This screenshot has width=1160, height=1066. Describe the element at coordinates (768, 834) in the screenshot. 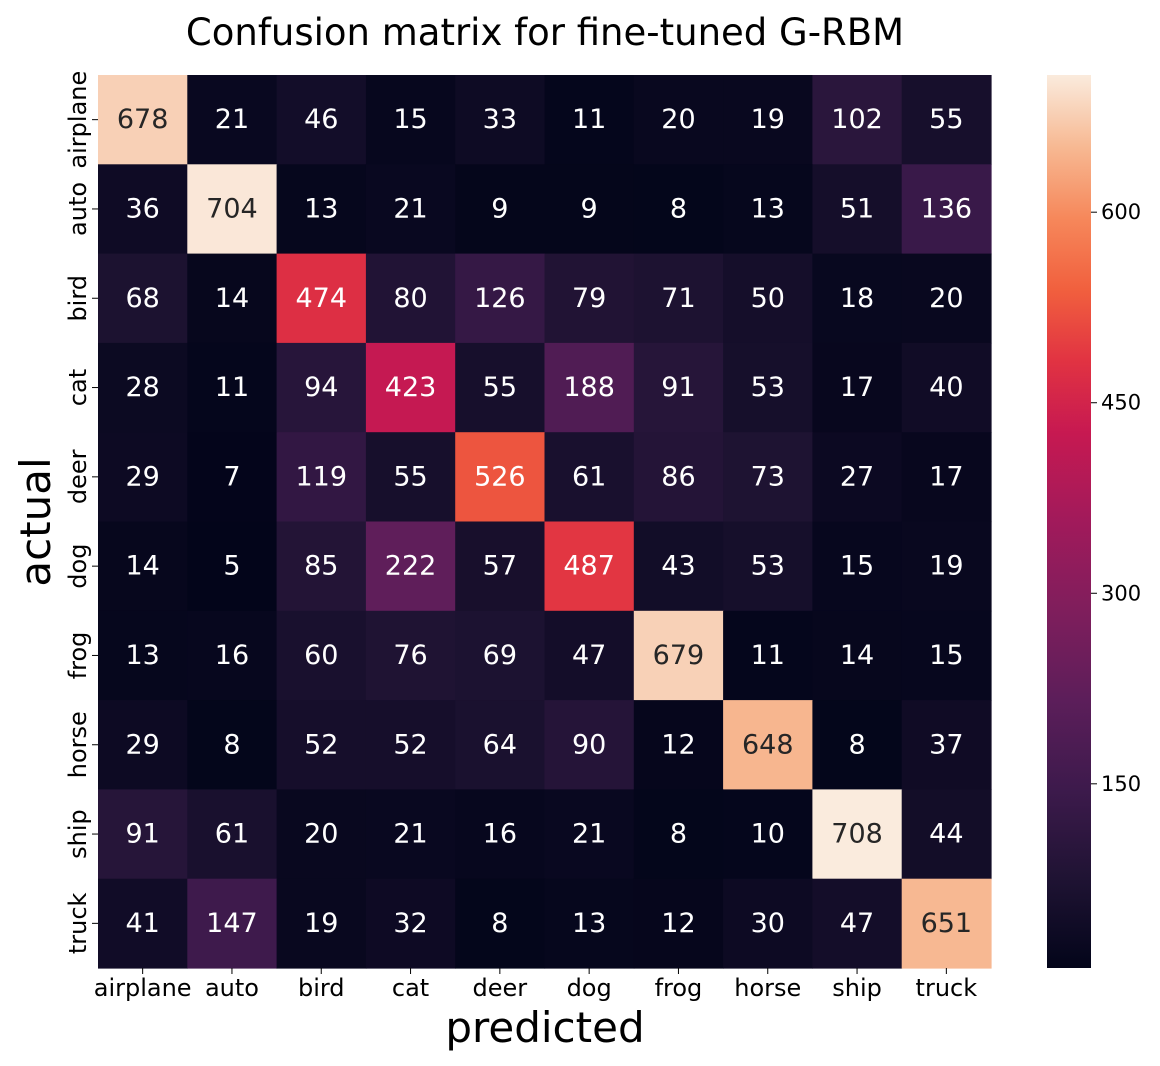

I see `heatmap-cell-value: 10` at that location.